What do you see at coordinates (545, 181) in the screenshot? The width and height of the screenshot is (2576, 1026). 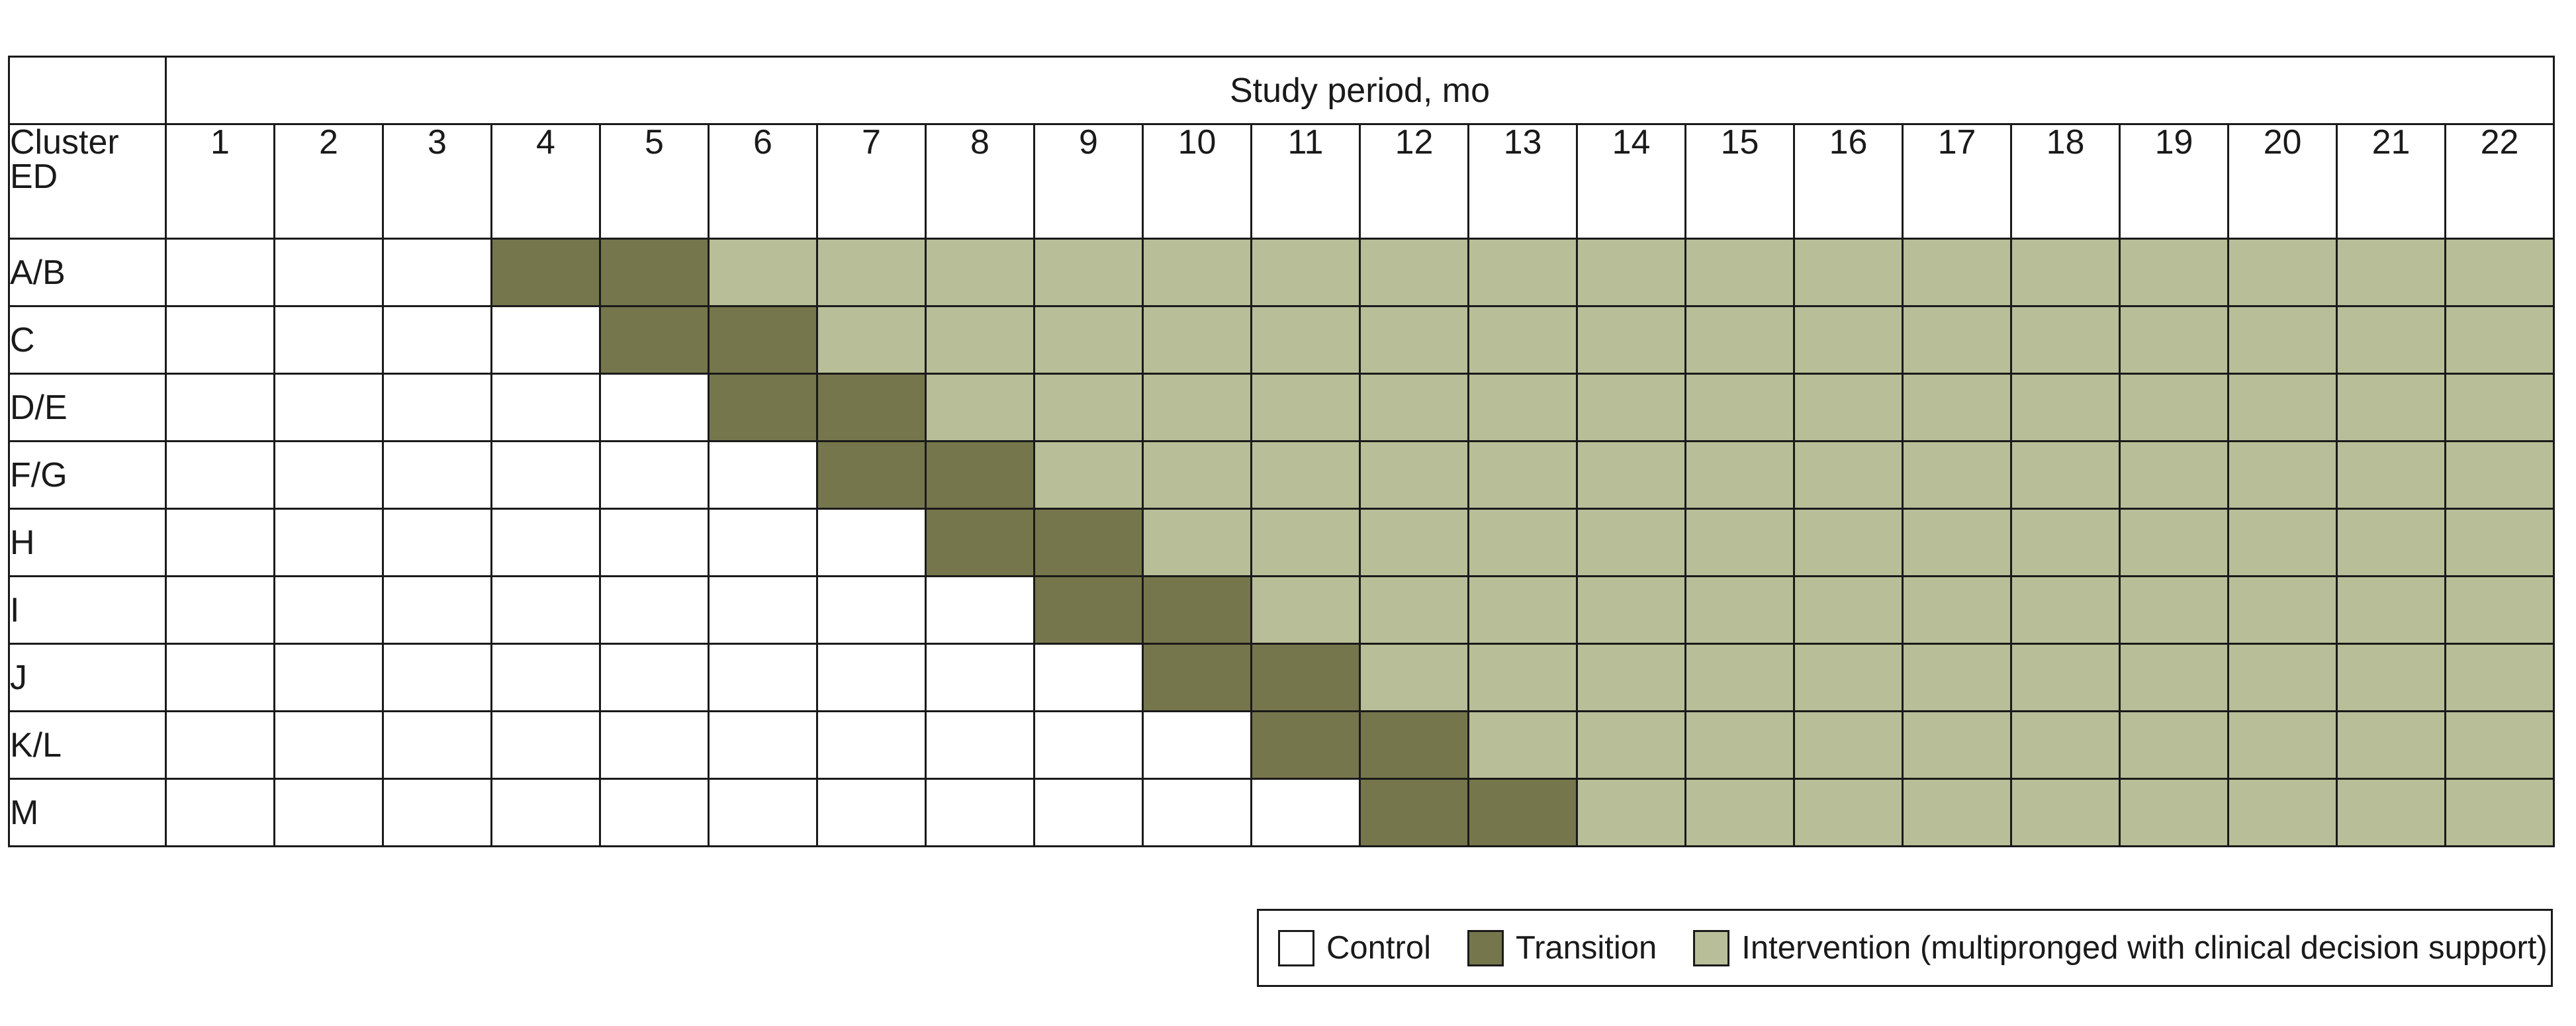 I see `month-header-4: 4` at bounding box center [545, 181].